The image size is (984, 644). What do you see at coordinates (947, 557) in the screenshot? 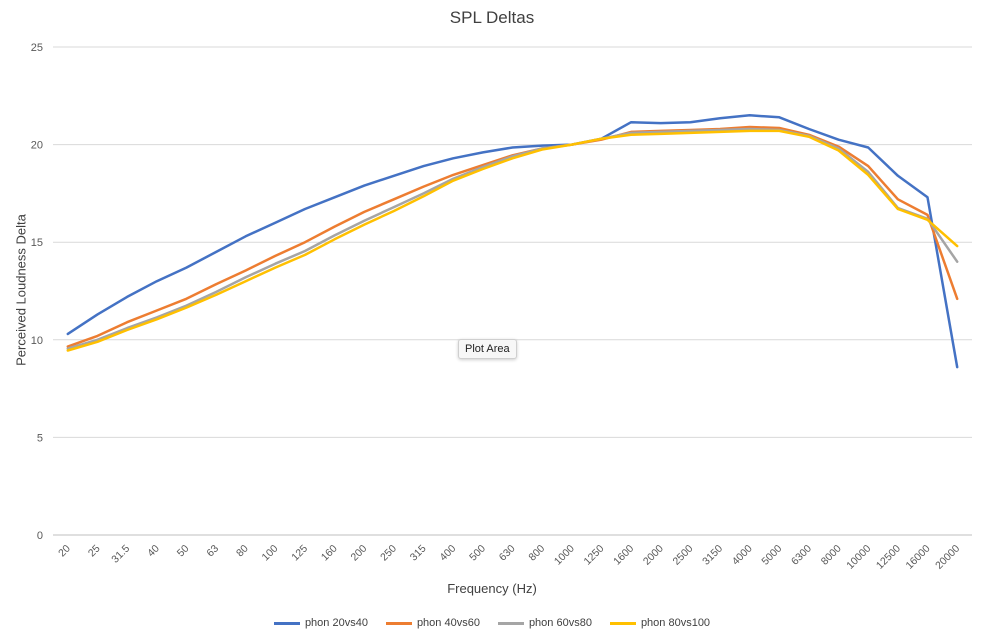
I see `x-tick-label: 20000` at bounding box center [947, 557].